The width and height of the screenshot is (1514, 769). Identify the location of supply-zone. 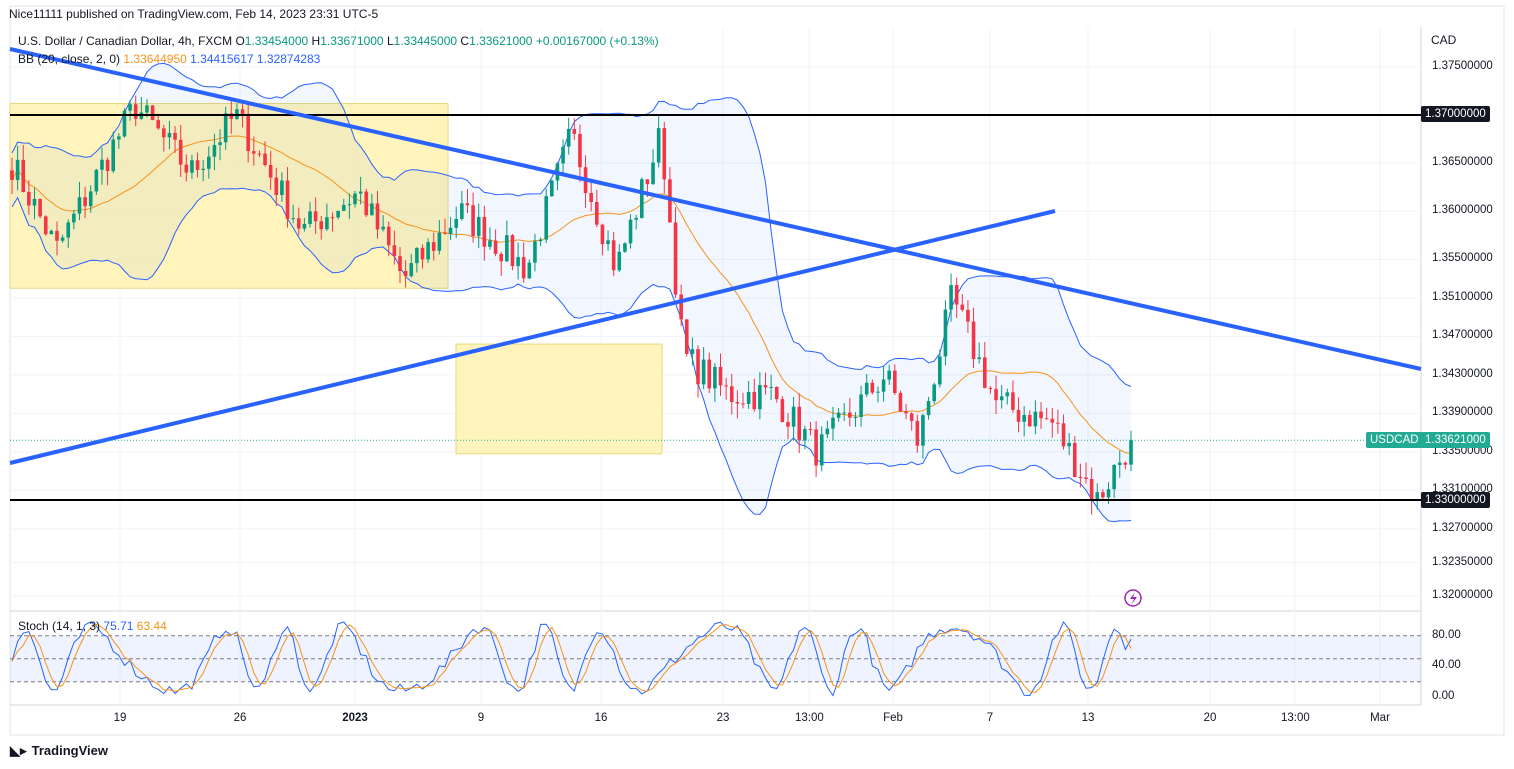
(229, 195).